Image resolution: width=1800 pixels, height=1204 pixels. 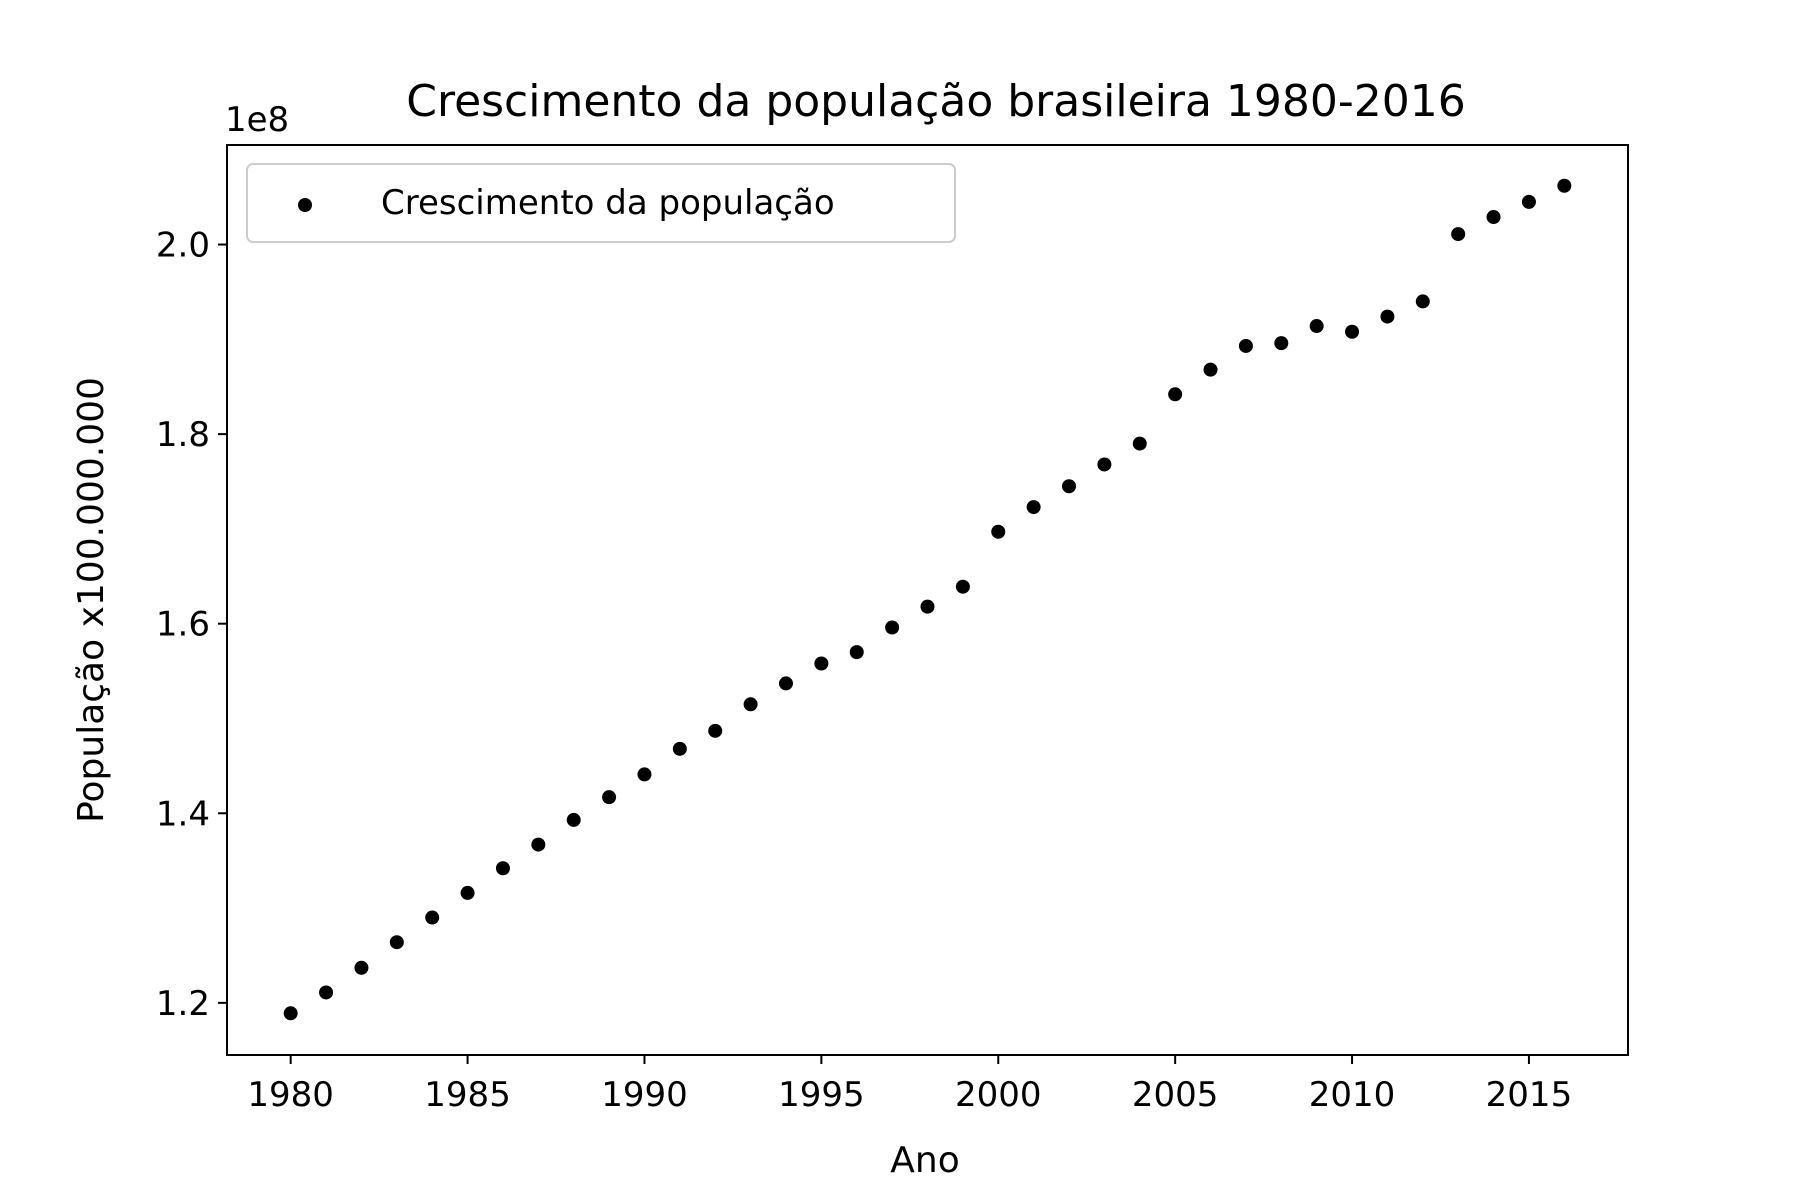 What do you see at coordinates (1175, 1095) in the screenshot?
I see `x-tick-label: 2005` at bounding box center [1175, 1095].